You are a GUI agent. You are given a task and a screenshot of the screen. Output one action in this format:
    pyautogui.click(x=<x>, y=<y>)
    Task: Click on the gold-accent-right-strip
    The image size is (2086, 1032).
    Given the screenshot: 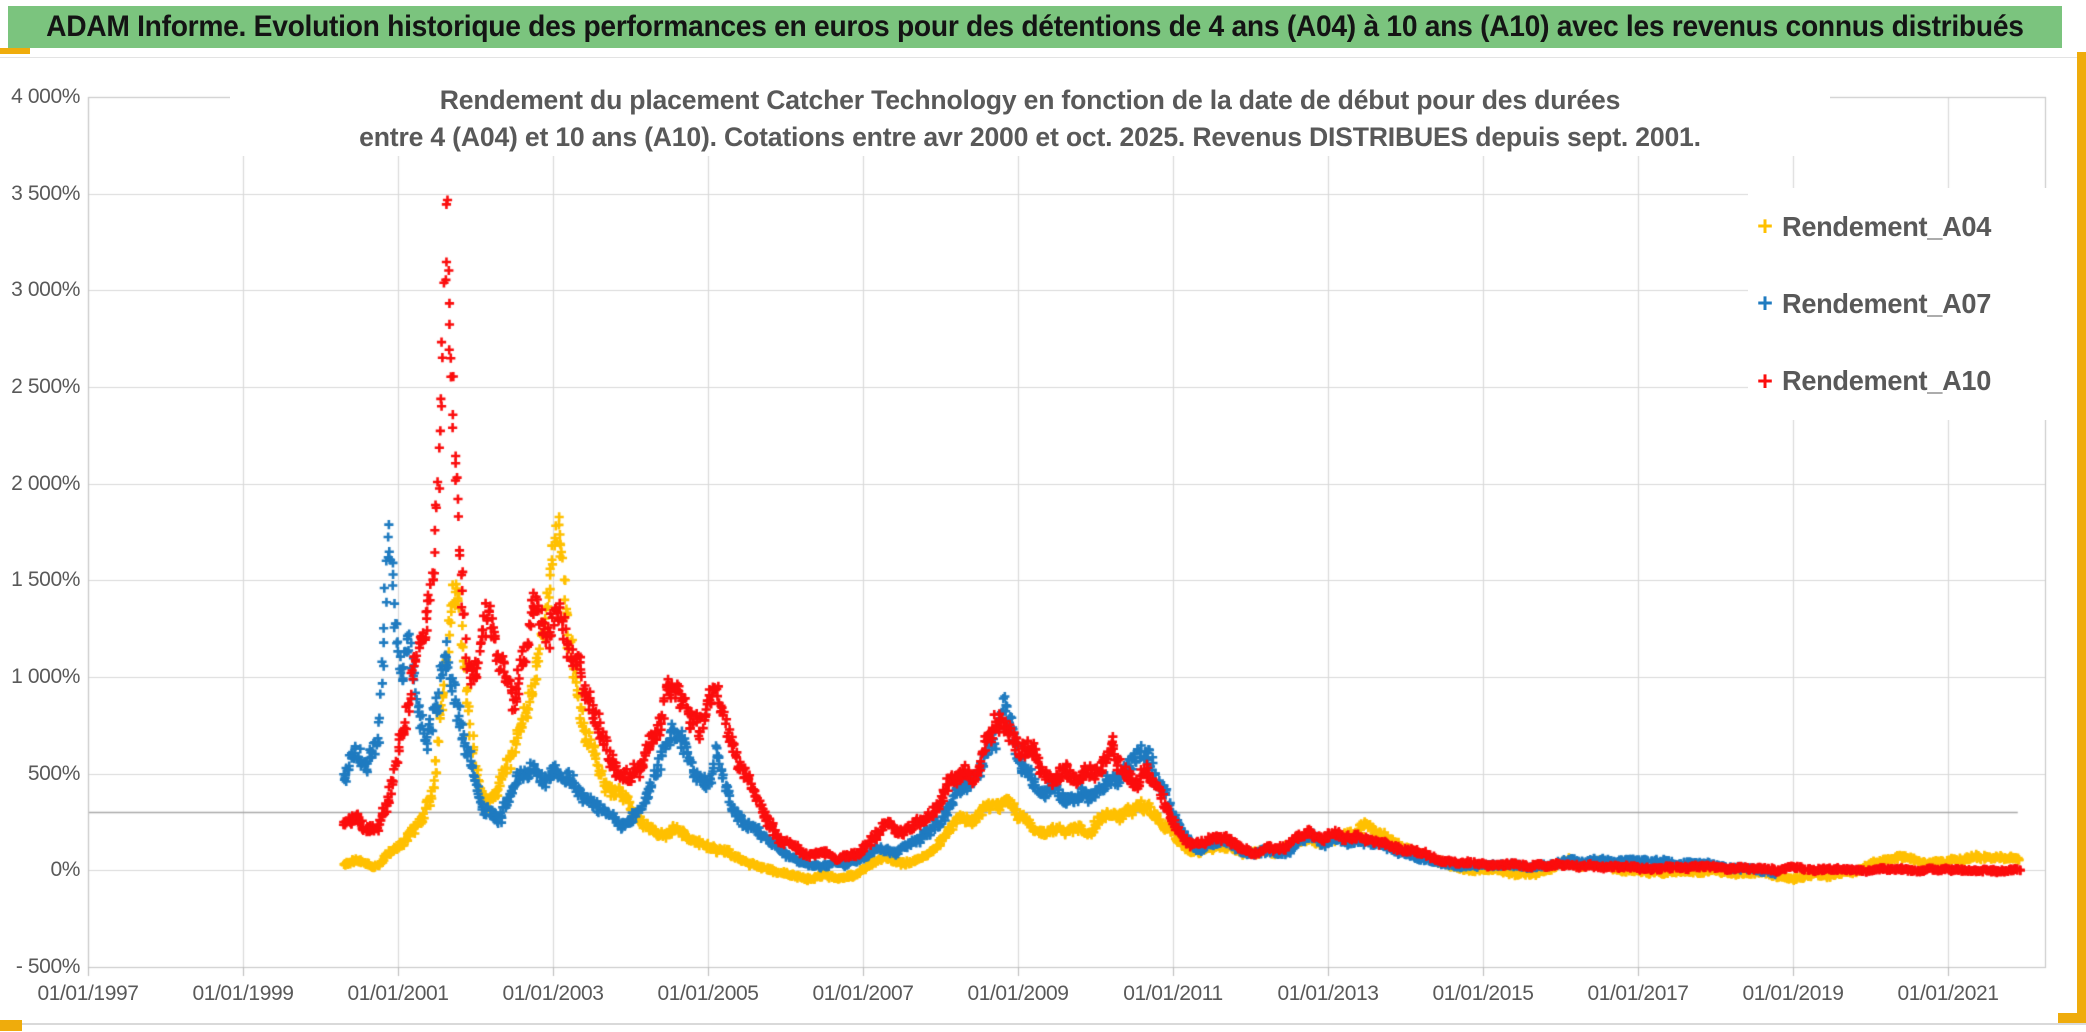 What is the action you would take?
    pyautogui.click(x=2081, y=537)
    